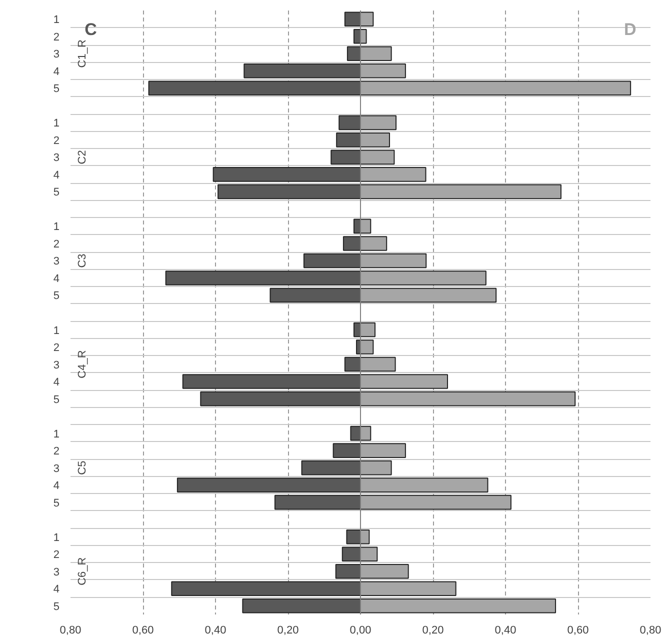 Image resolution: width=668 pixels, height=641 pixels. I want to click on annotation: C1_R, so click(82, 54).